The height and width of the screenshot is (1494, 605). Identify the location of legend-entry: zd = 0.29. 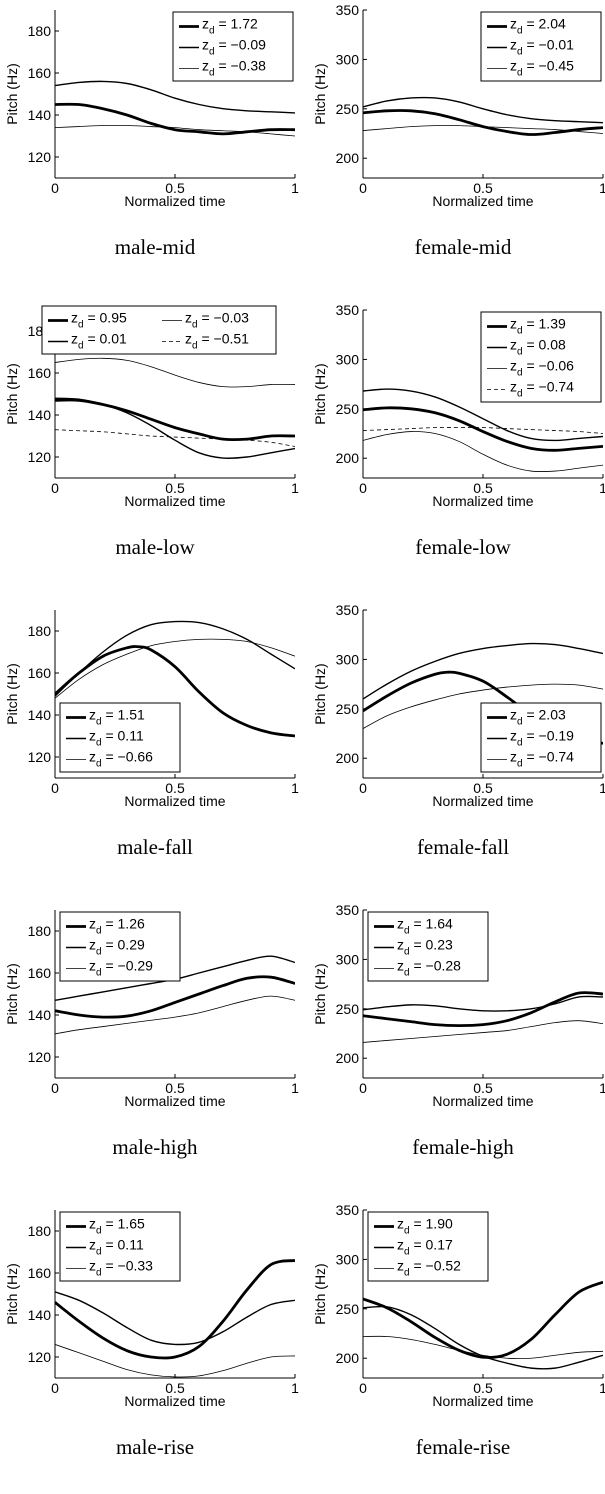
(117, 947).